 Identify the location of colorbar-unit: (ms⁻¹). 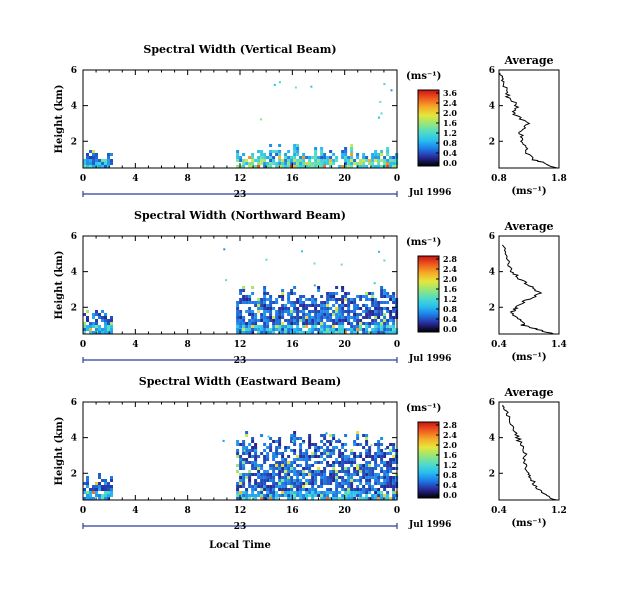
(423, 76).